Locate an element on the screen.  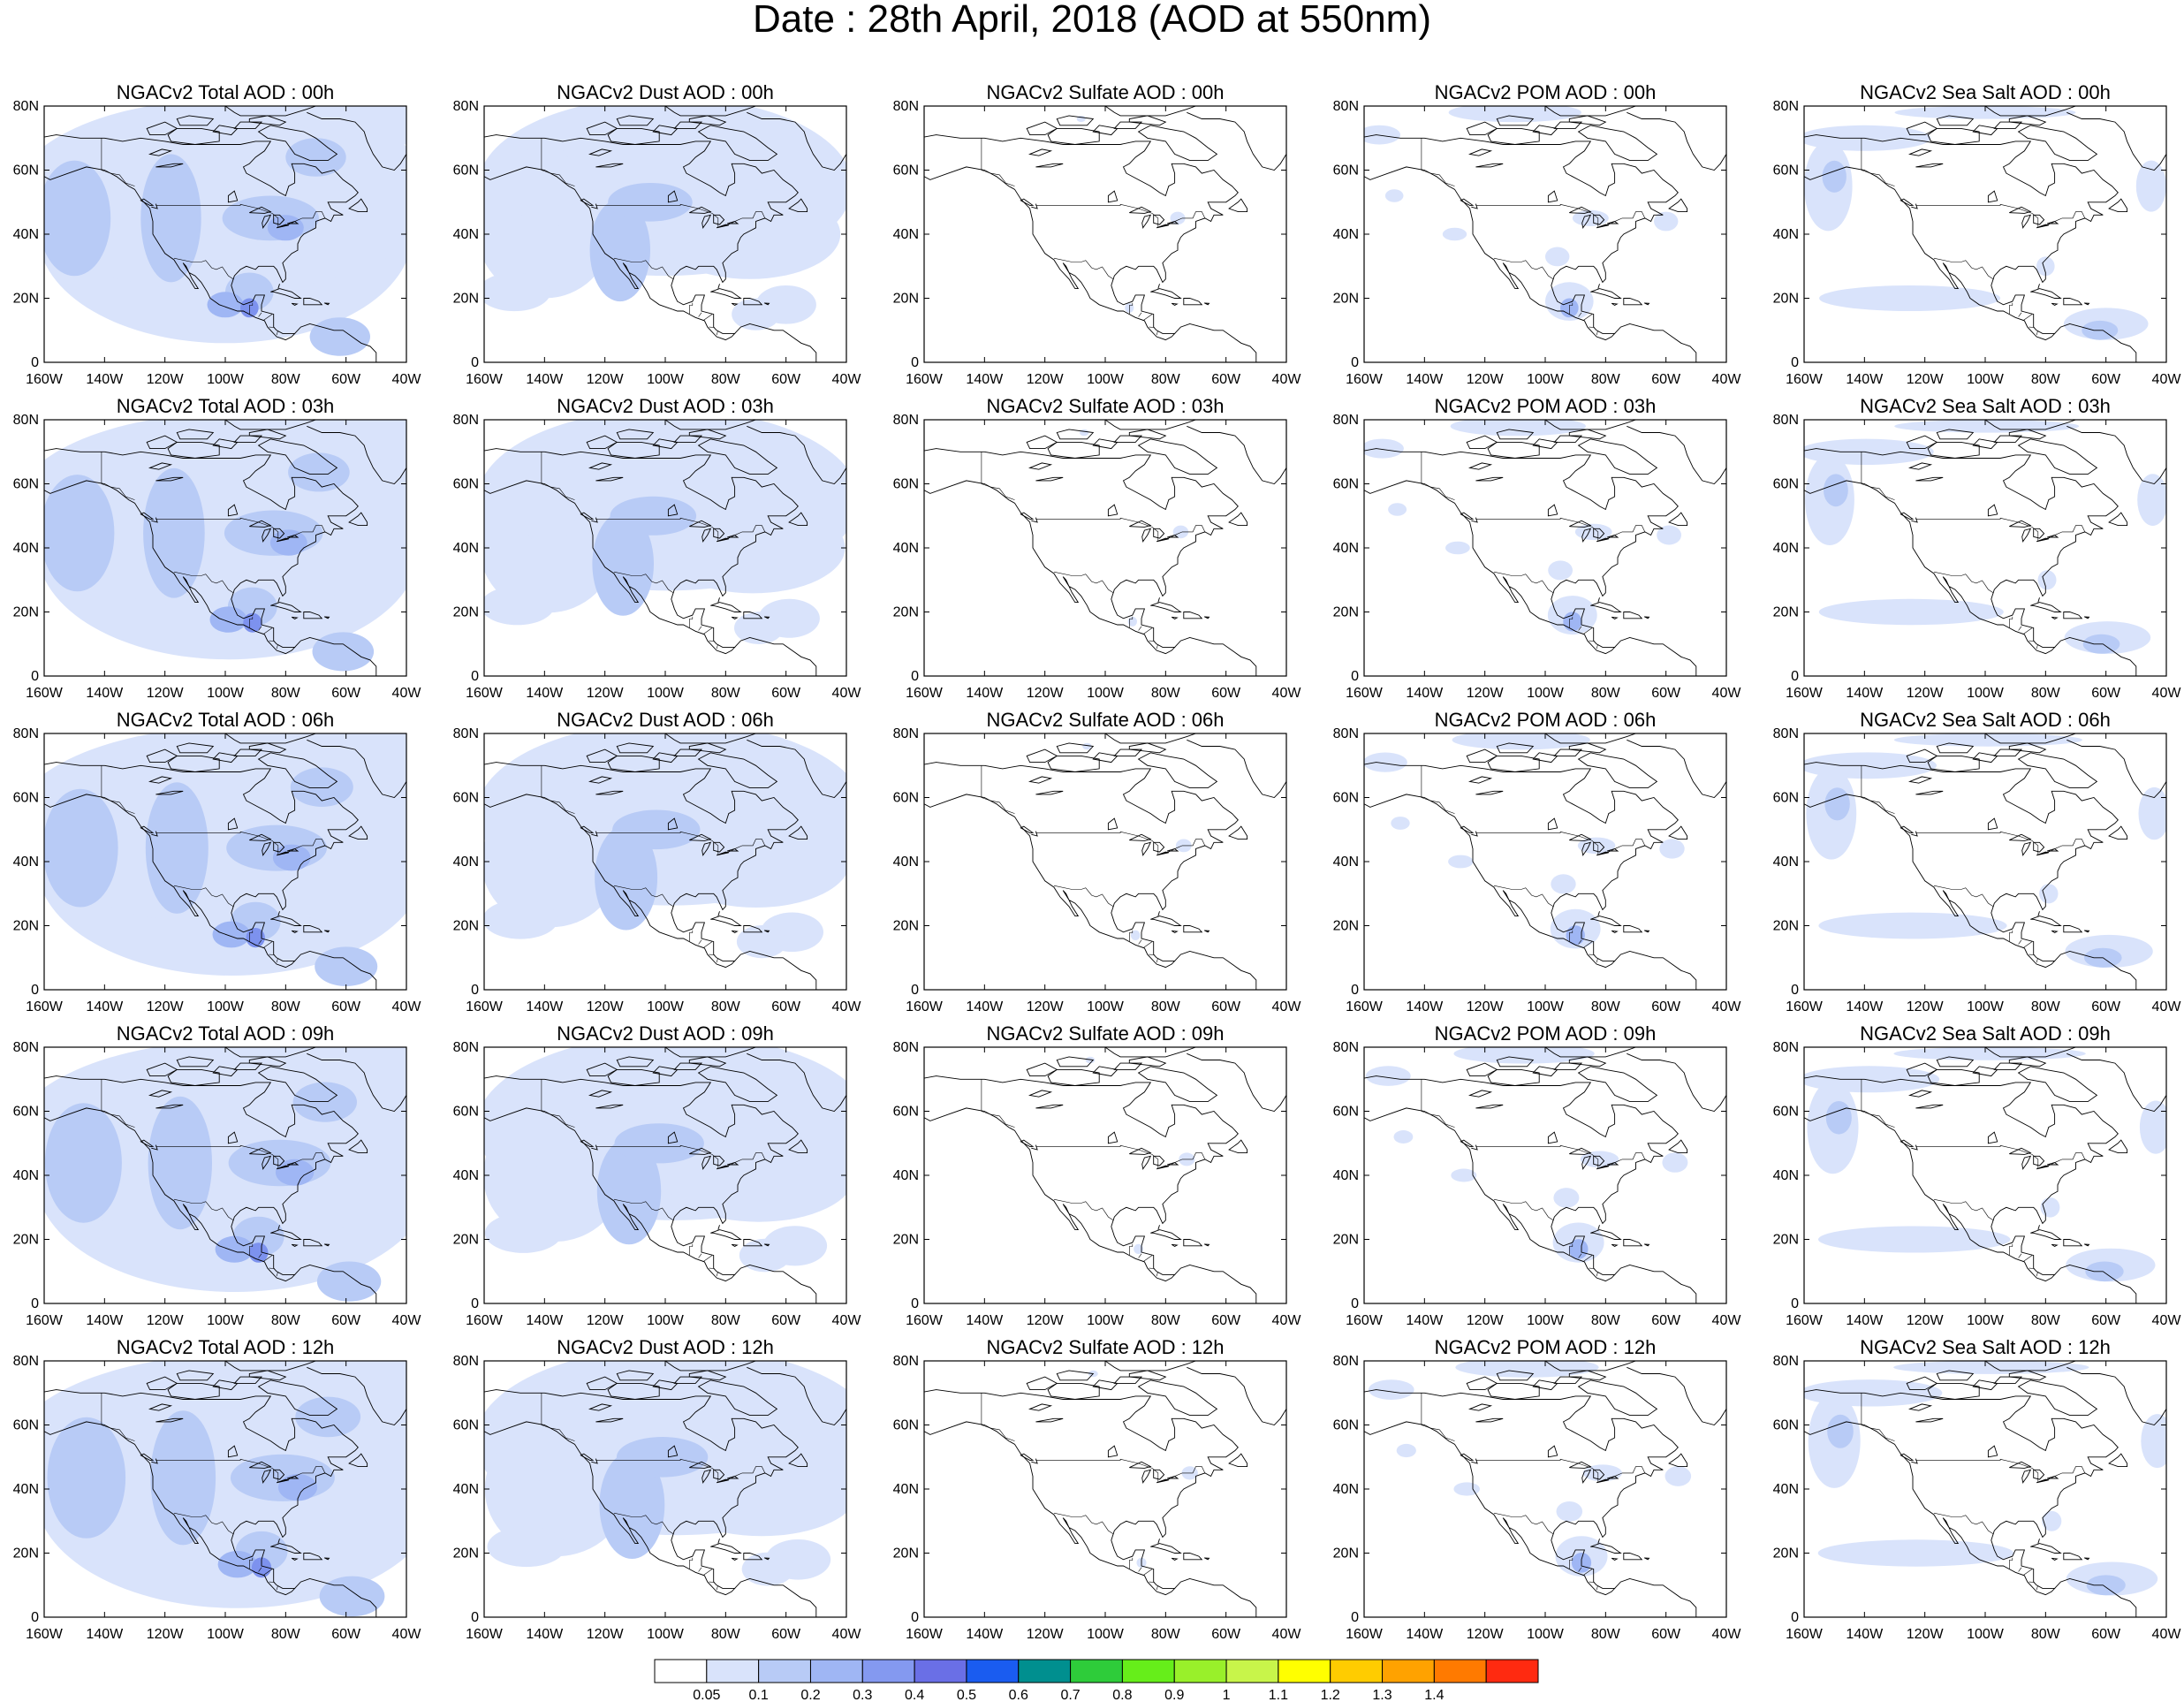
lat-tick-label: 80N is located at coordinates (26, 733).